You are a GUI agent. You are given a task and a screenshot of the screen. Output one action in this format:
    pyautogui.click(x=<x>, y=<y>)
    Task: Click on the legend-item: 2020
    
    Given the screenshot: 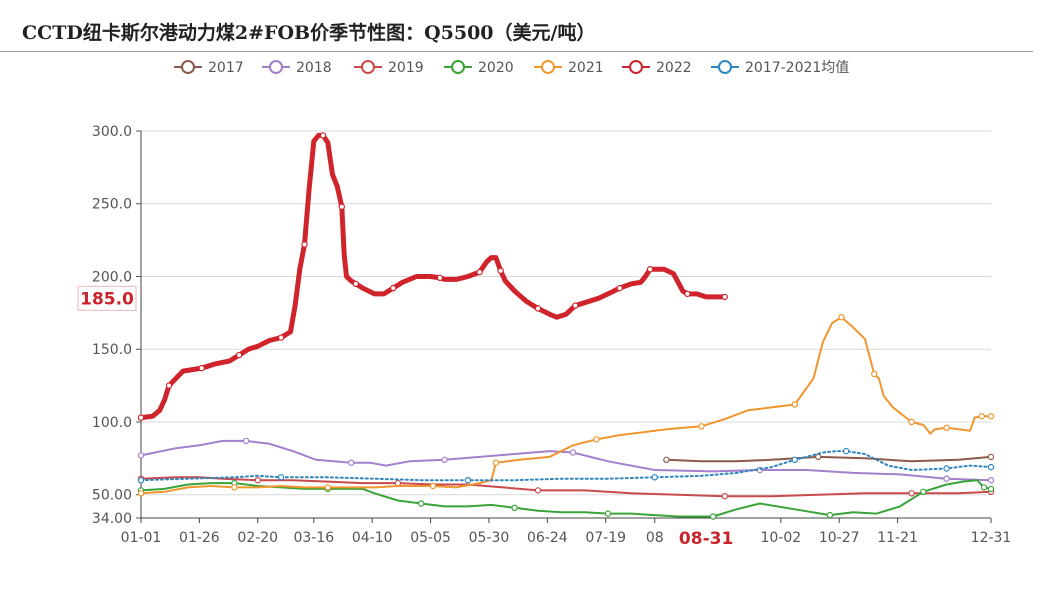 What is the action you would take?
    pyautogui.click(x=479, y=68)
    